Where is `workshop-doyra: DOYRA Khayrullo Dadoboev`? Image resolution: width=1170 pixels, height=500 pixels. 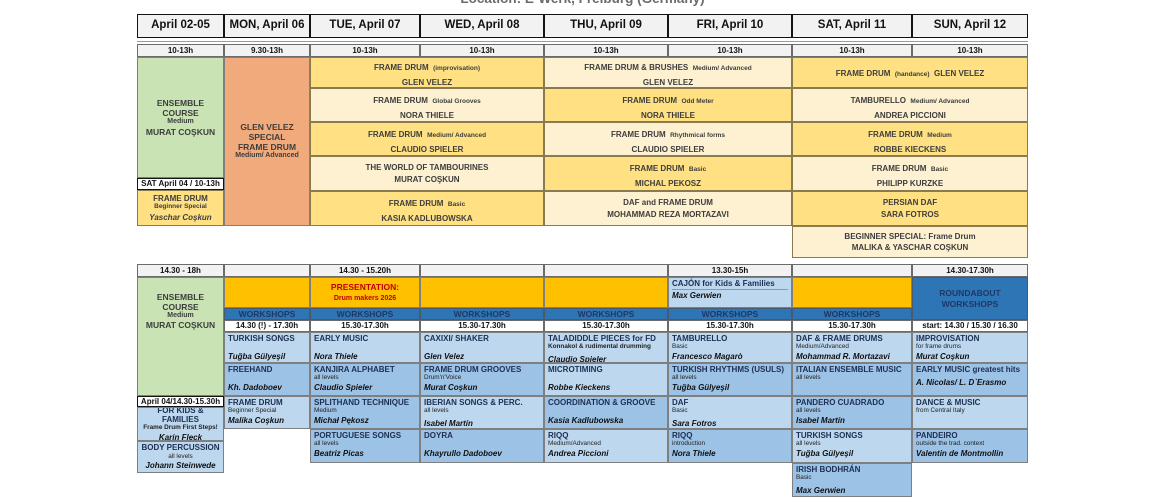 workshop-doyra: DOYRA Khayrullo Dadoboev is located at coordinates (482, 446).